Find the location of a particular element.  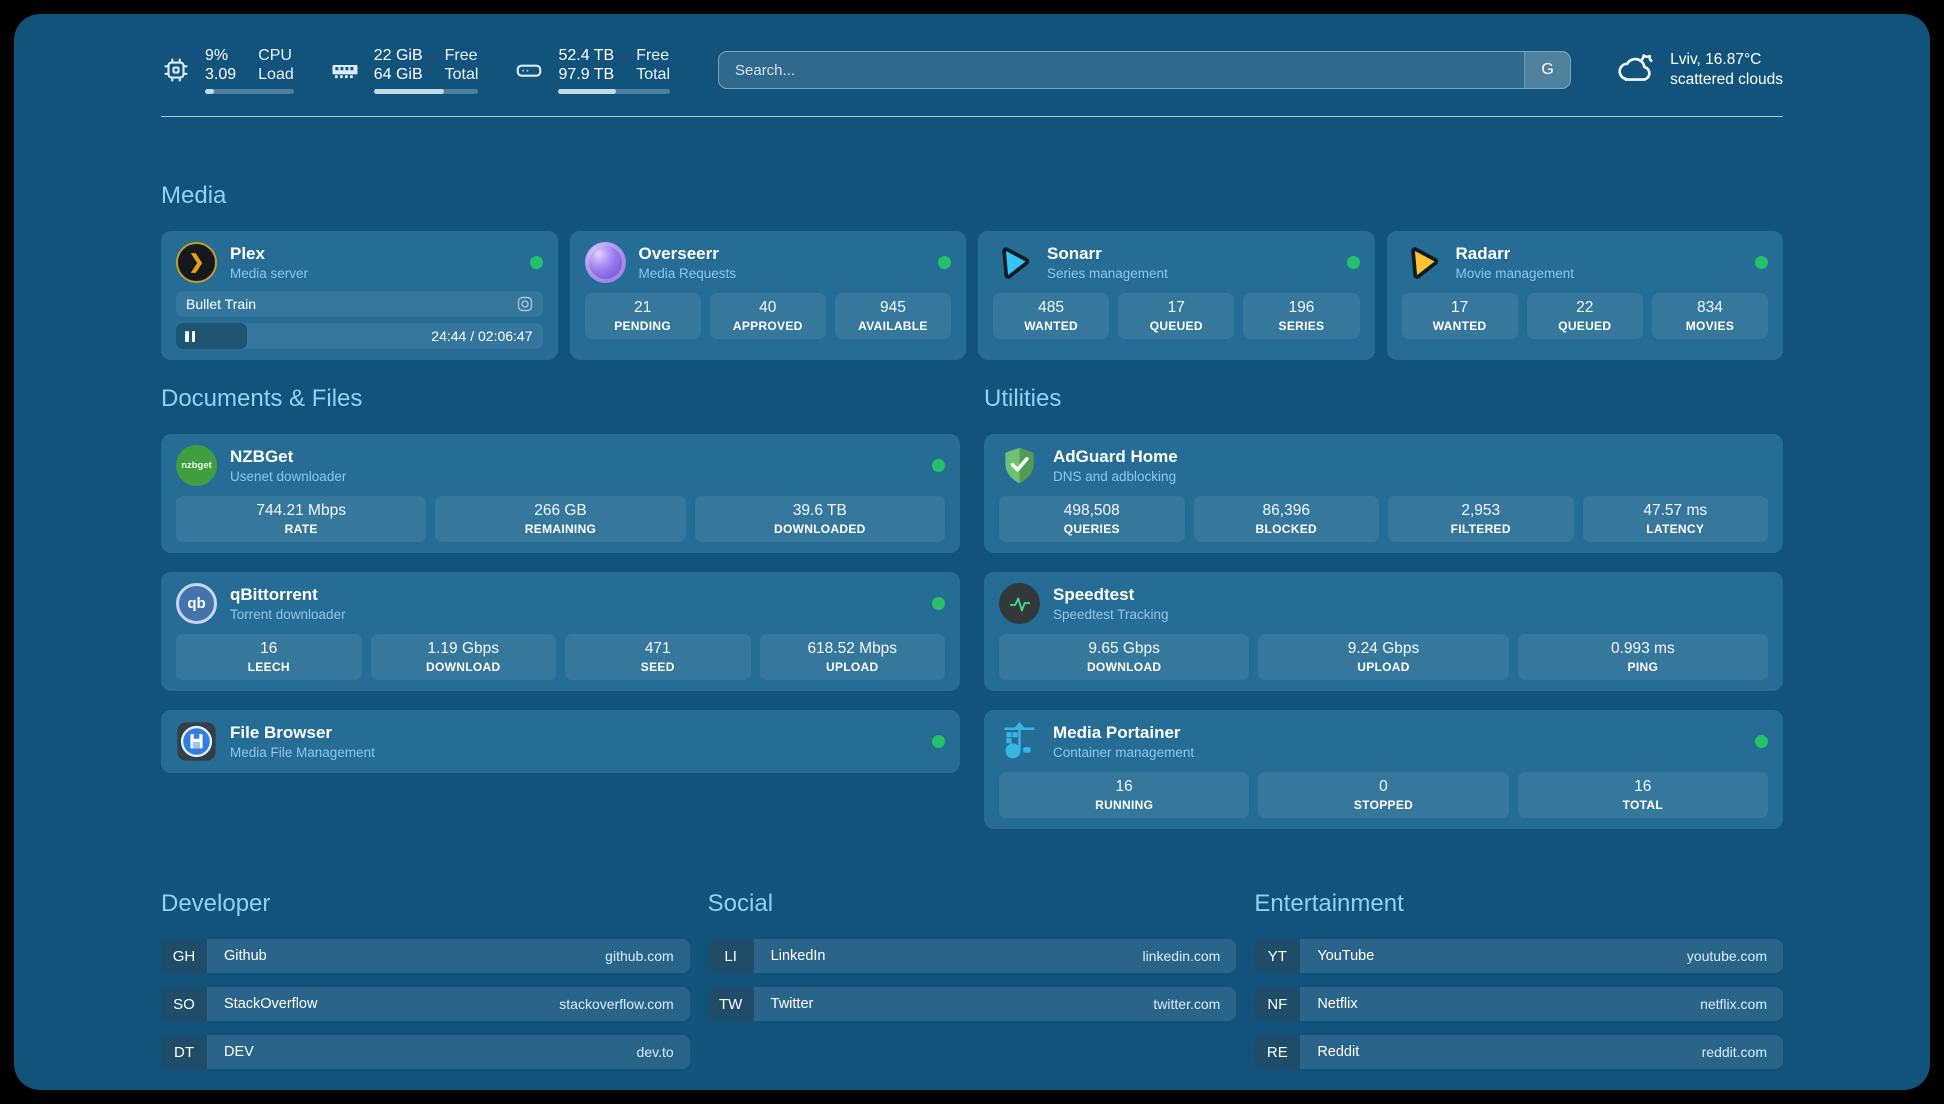

bookmark-abbr: GH is located at coordinates (184, 956).